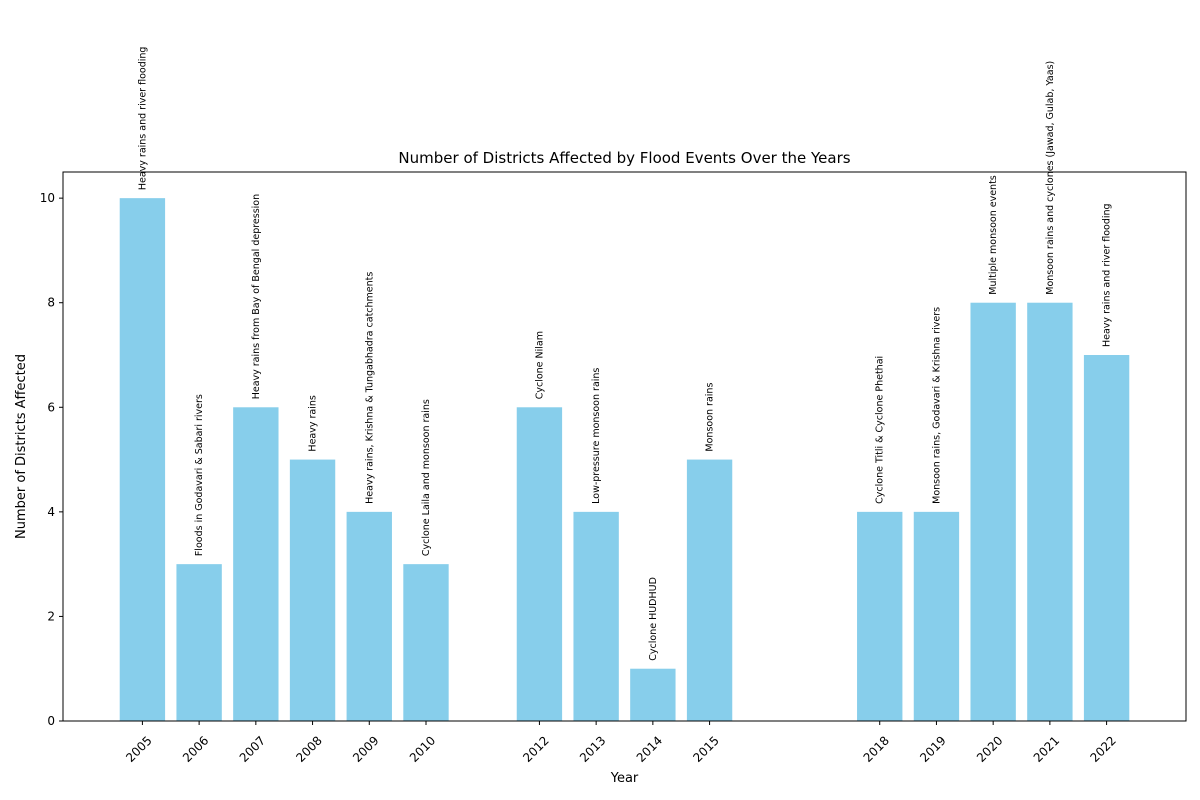 The image size is (1200, 800). I want to click on x-tick-label: 2015, so click(705, 748).